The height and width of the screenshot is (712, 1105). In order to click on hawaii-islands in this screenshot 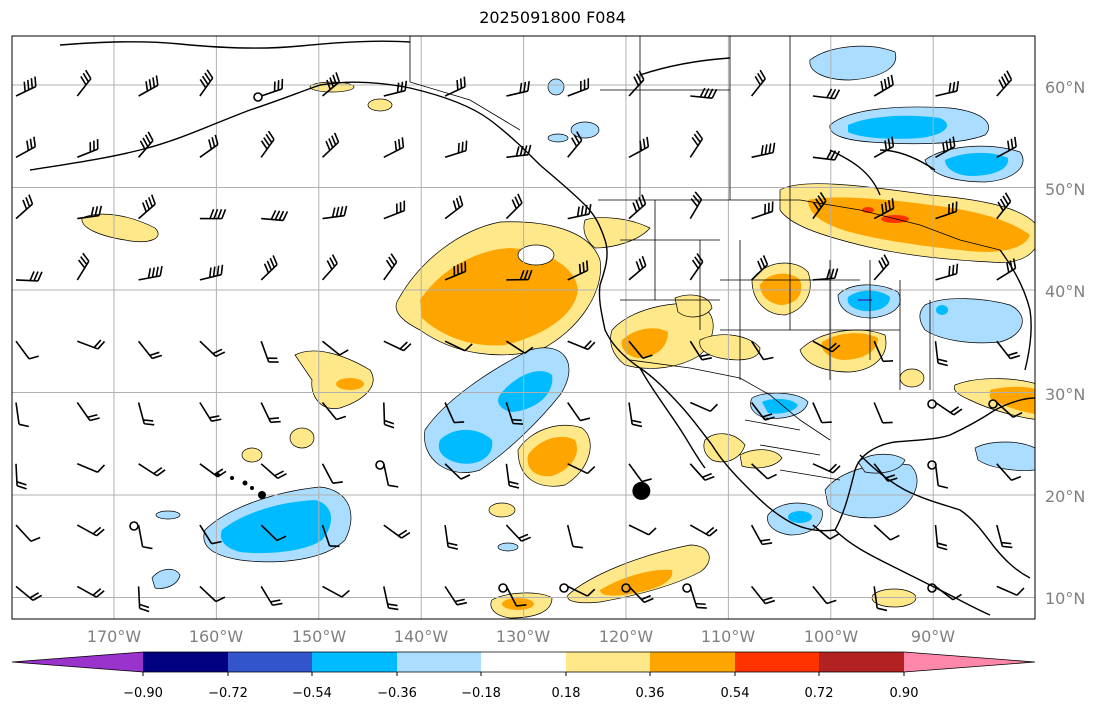, I will do `click(241, 486)`.